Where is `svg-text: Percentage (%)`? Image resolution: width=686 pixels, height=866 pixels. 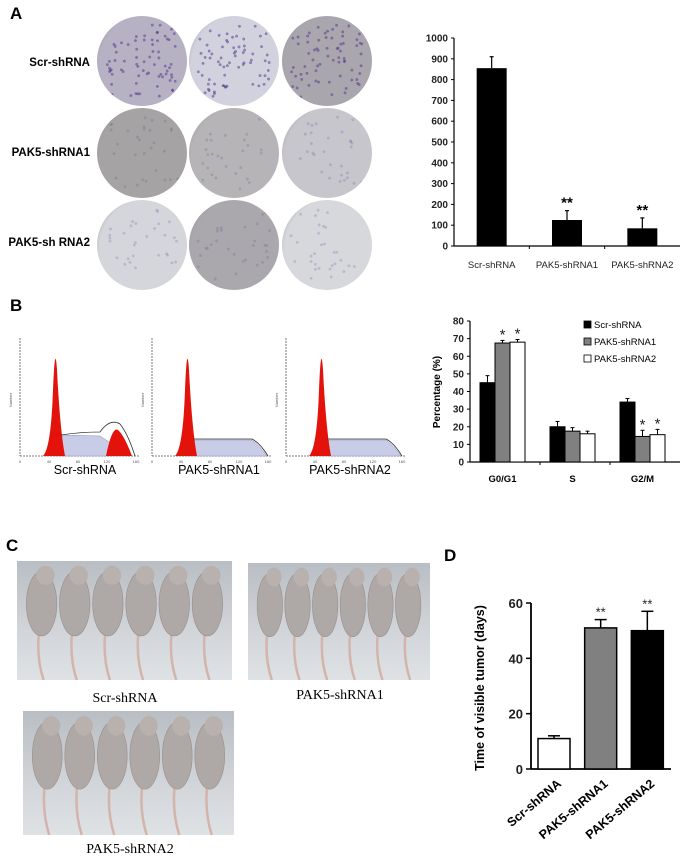 svg-text: Percentage (%) is located at coordinates (437, 392).